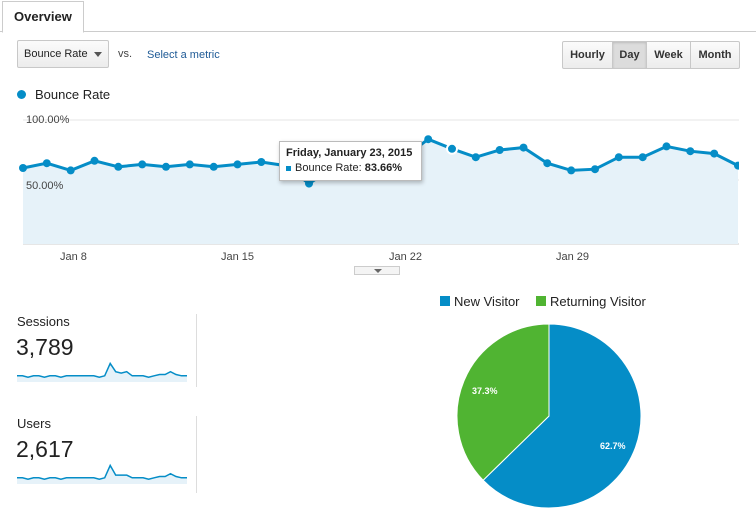 Image resolution: width=756 pixels, height=517 pixels. I want to click on legend-dot-icon, so click(21, 94).